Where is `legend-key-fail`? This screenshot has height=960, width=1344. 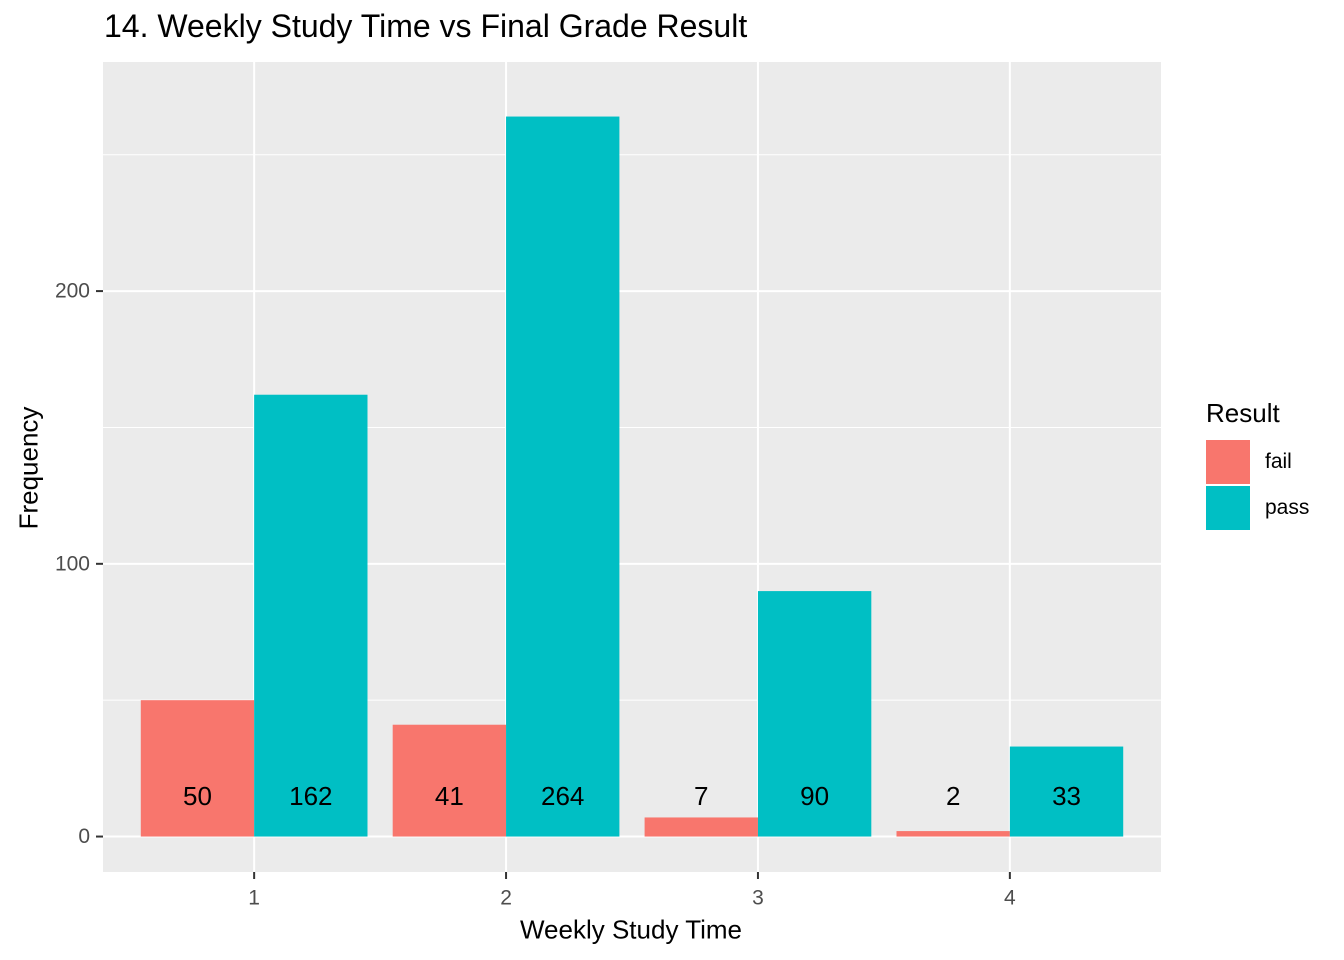 legend-key-fail is located at coordinates (1228, 462).